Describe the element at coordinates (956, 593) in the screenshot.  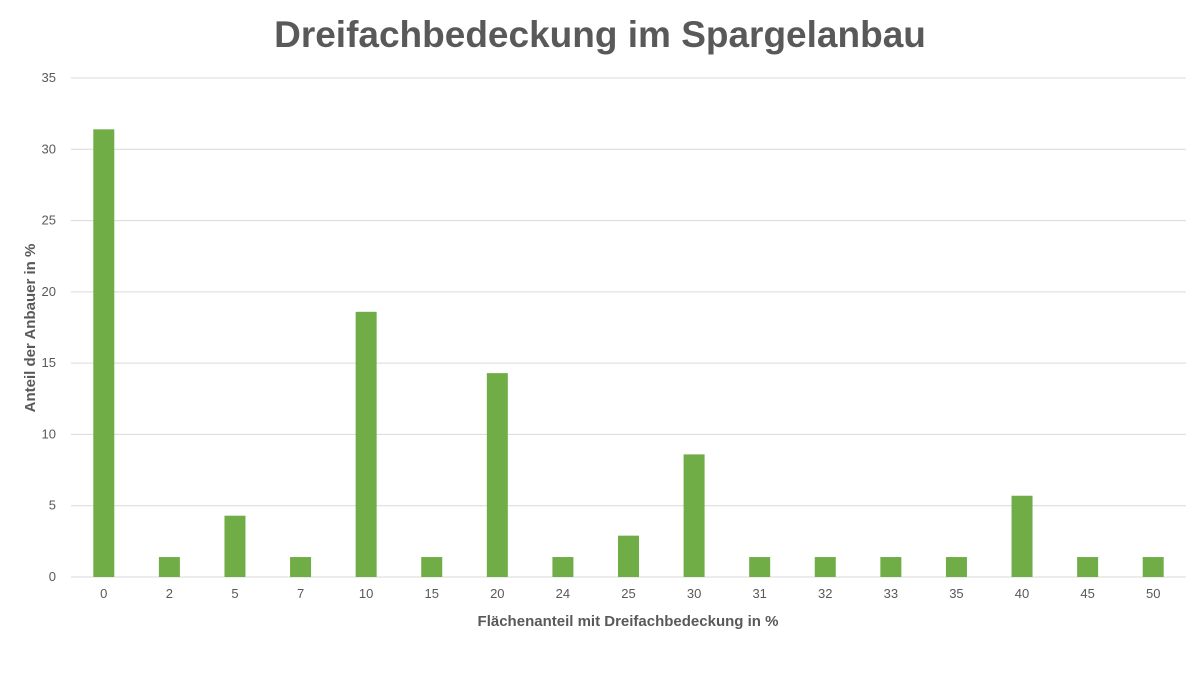
I see `x-tick-label: 35` at that location.